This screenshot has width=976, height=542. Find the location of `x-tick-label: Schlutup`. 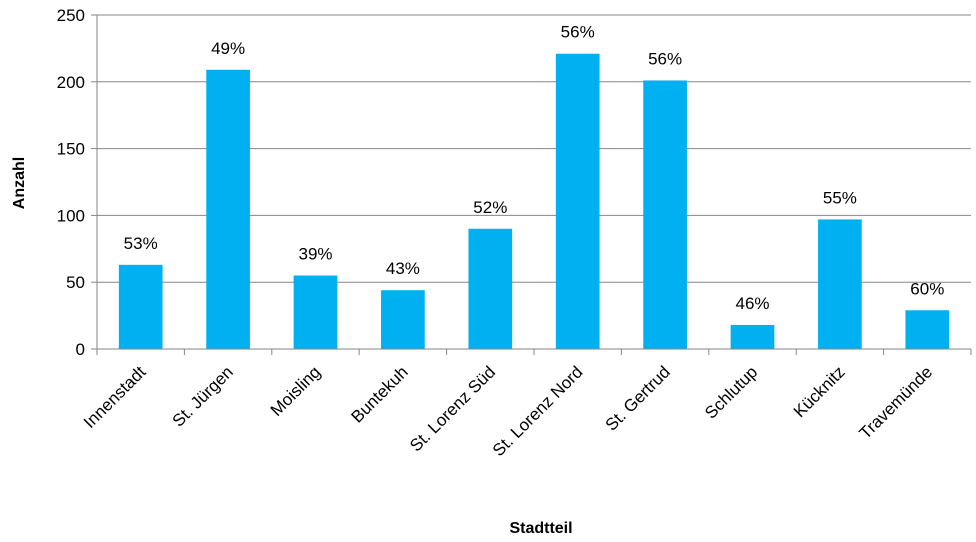

x-tick-label: Schlutup is located at coordinates (731, 392).